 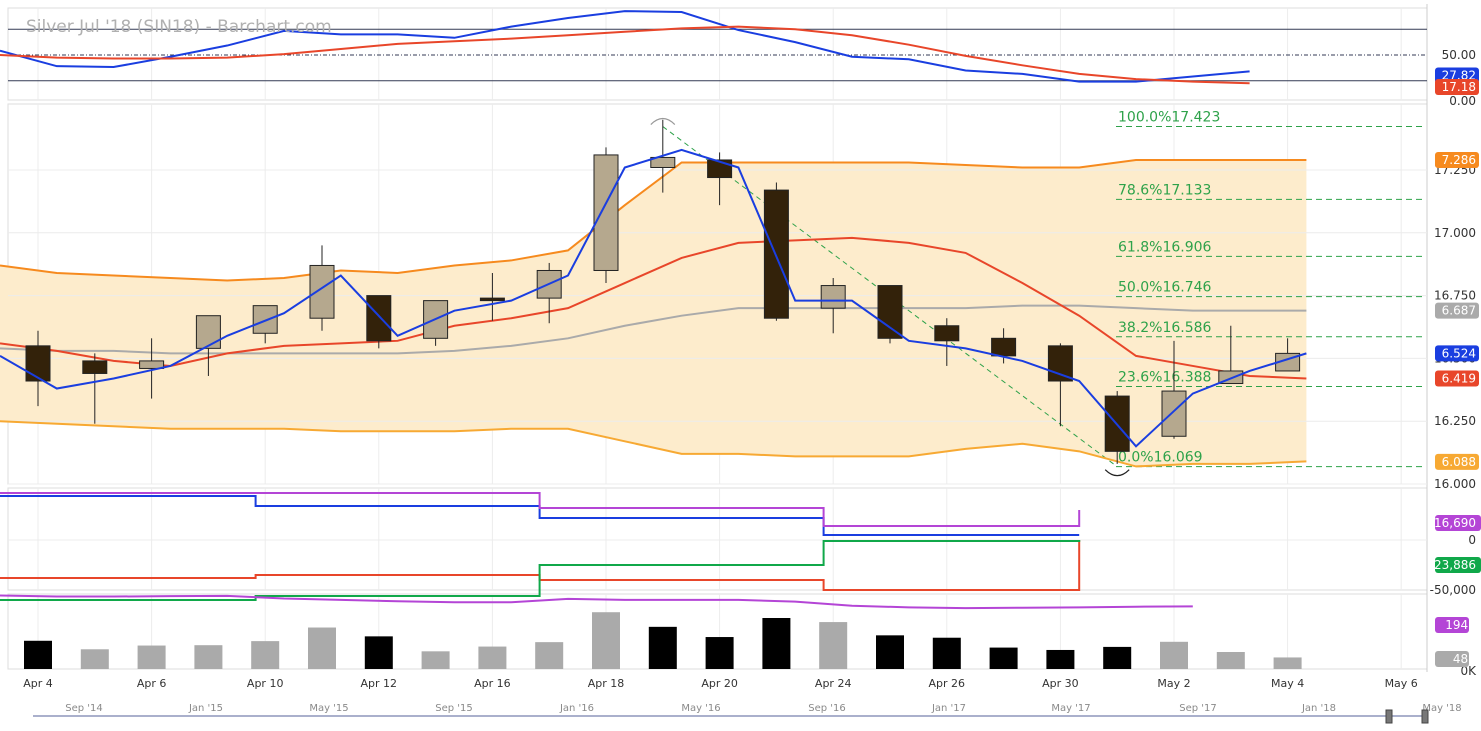 What do you see at coordinates (1465, 659) in the screenshot?
I see `volume-last-value: 48K` at bounding box center [1465, 659].